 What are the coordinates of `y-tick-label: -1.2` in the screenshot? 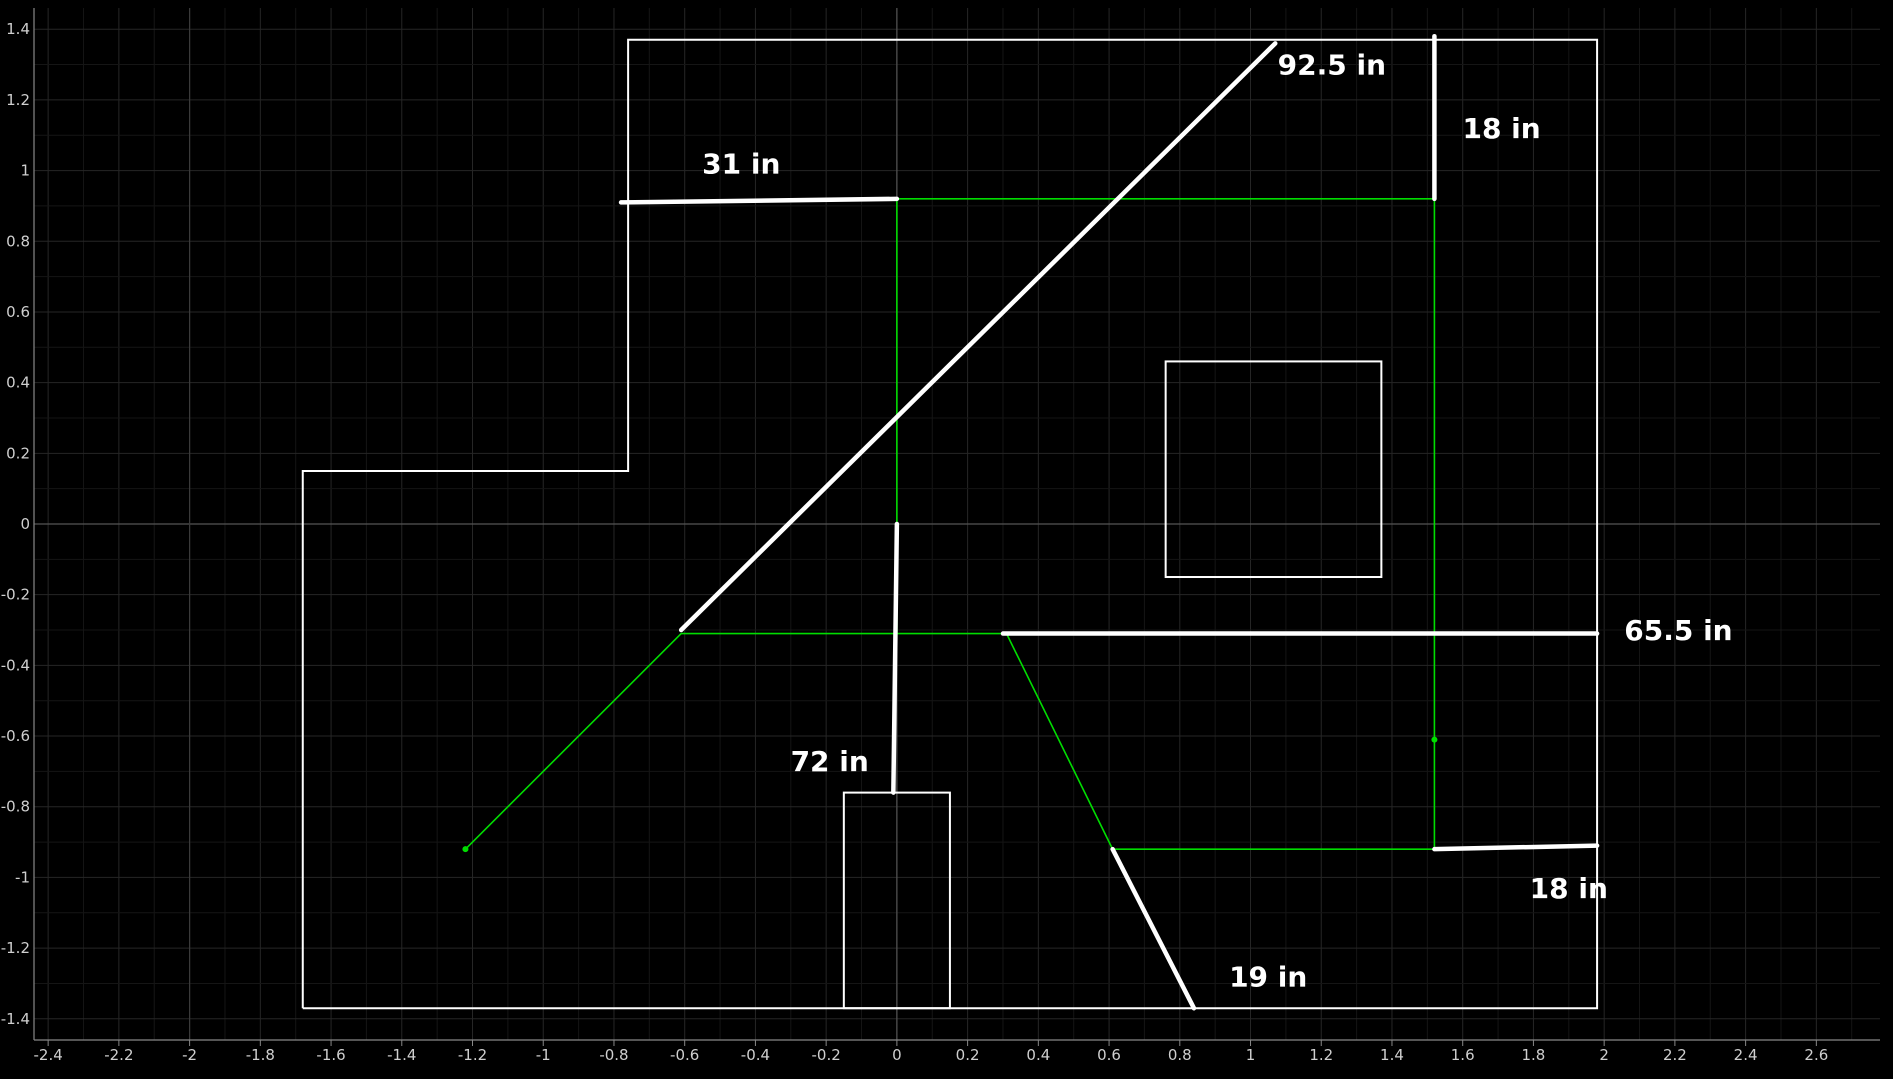 It's located at (15, 948).